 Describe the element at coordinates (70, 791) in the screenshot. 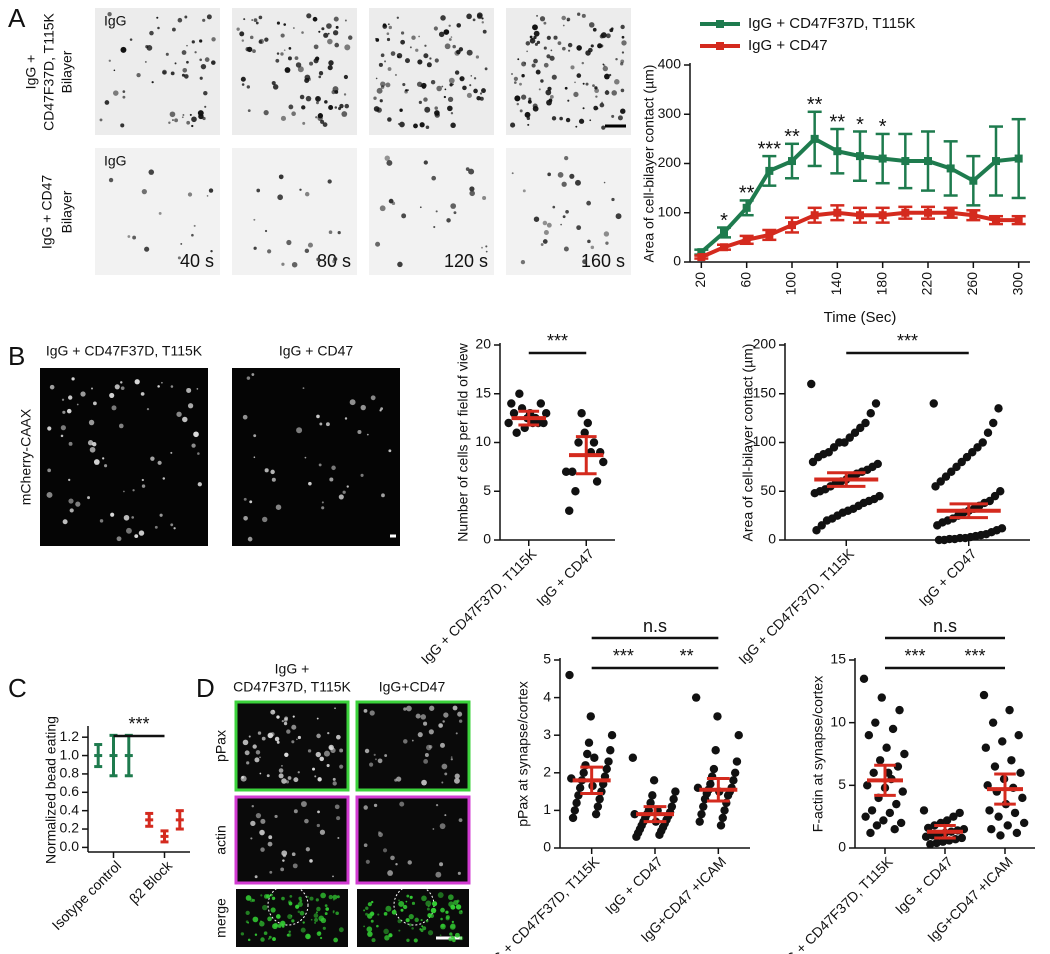

I see `y-tick-label: 0.6` at that location.